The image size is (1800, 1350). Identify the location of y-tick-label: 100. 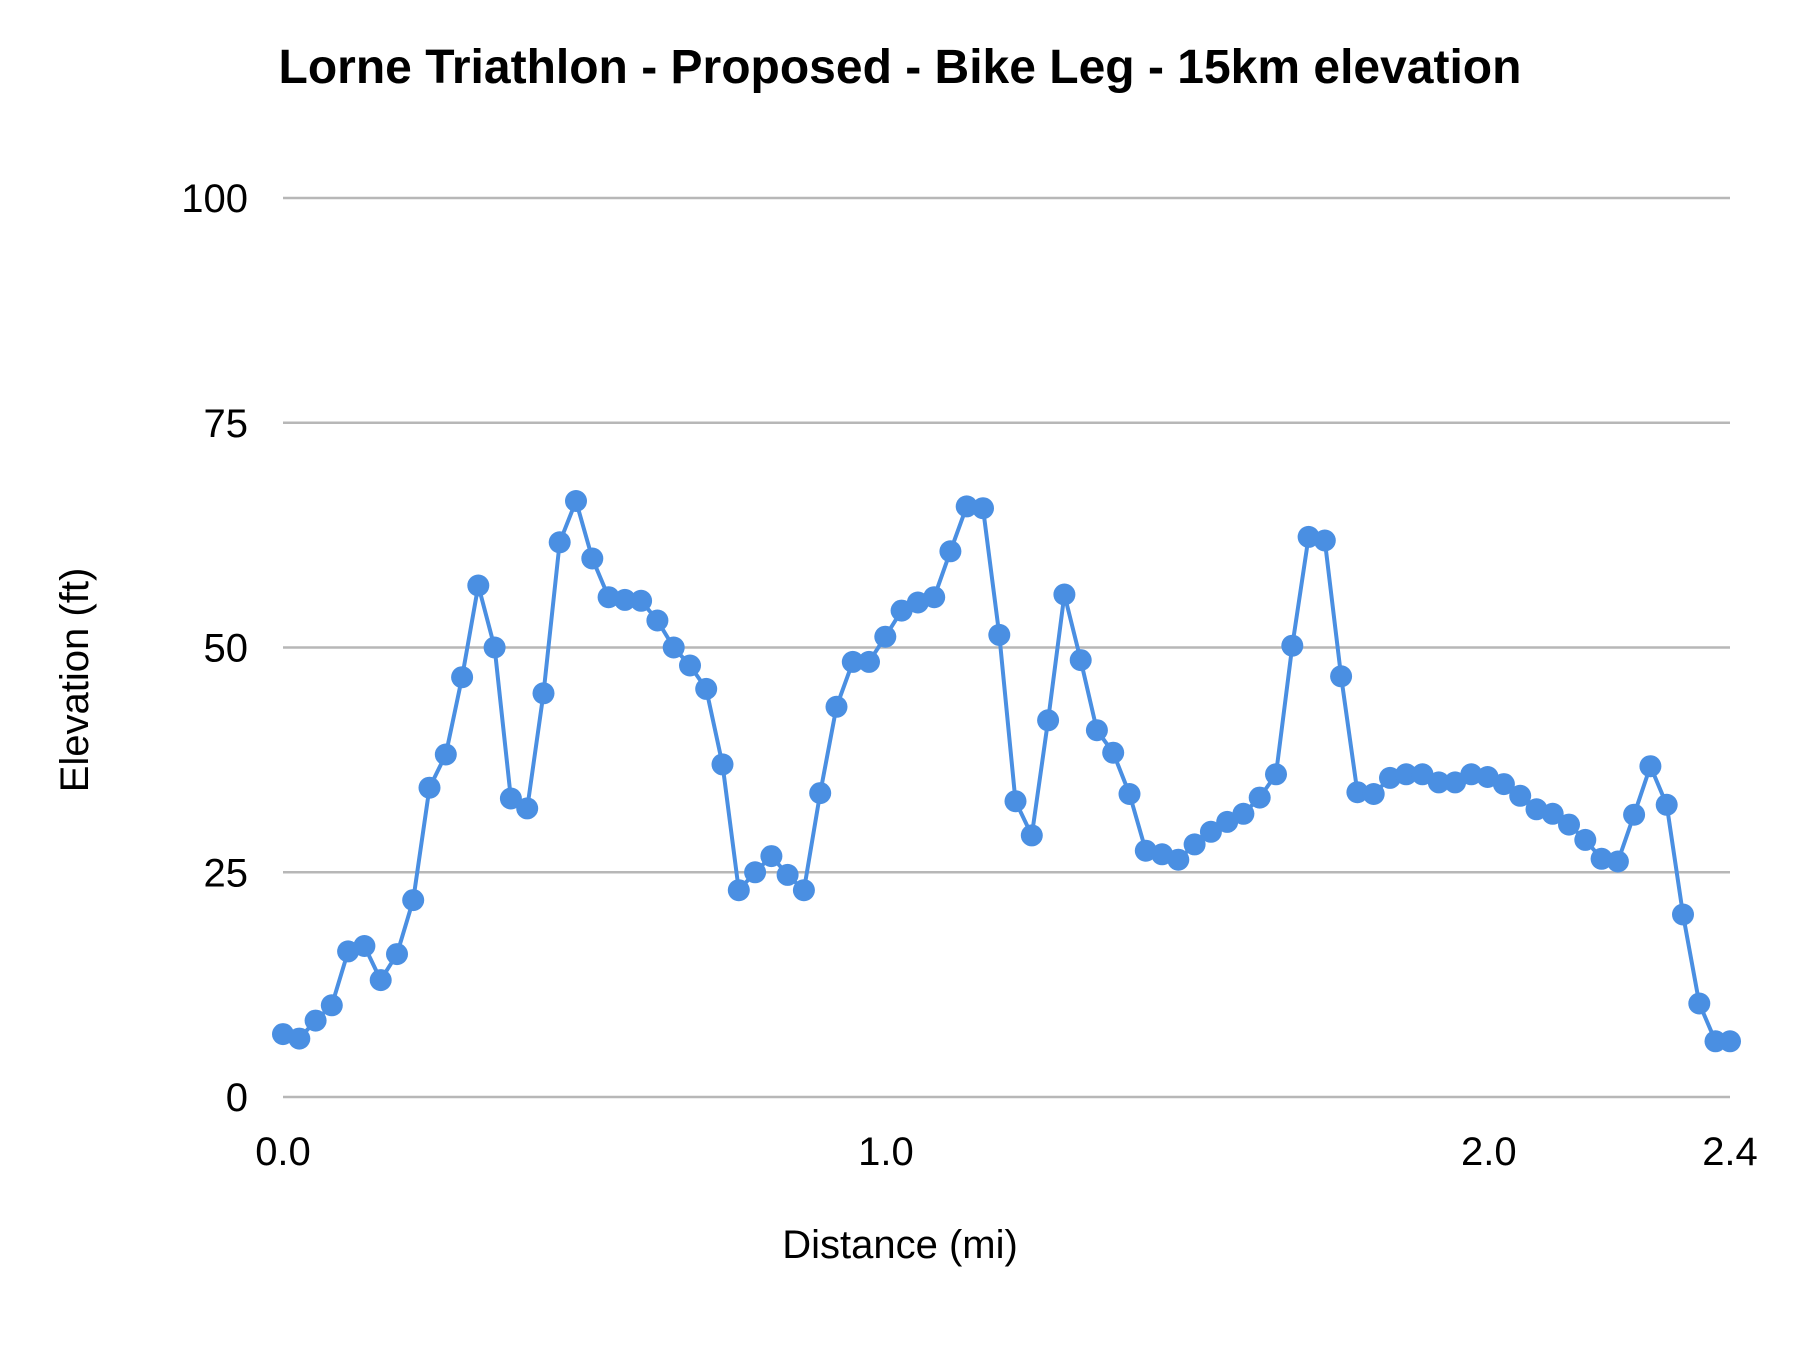
(214, 199).